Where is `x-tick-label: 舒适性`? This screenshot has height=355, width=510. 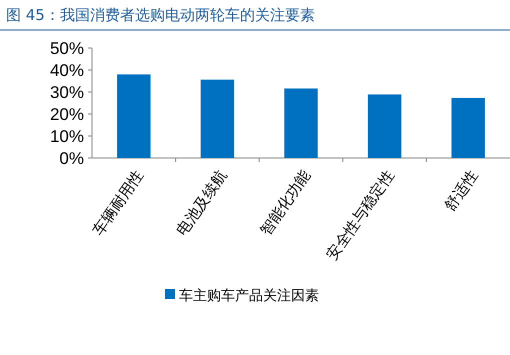
x-tick-label: 舒适性 is located at coordinates (461, 190).